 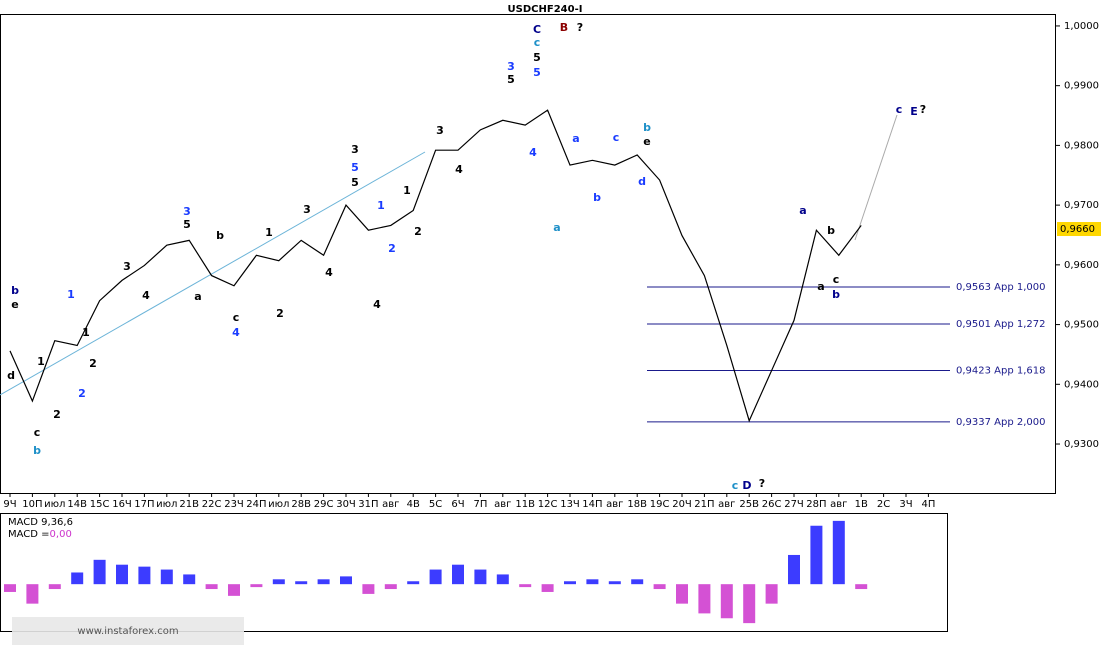 What do you see at coordinates (324, 504) in the screenshot?
I see `x-tick-label: 29С` at bounding box center [324, 504].